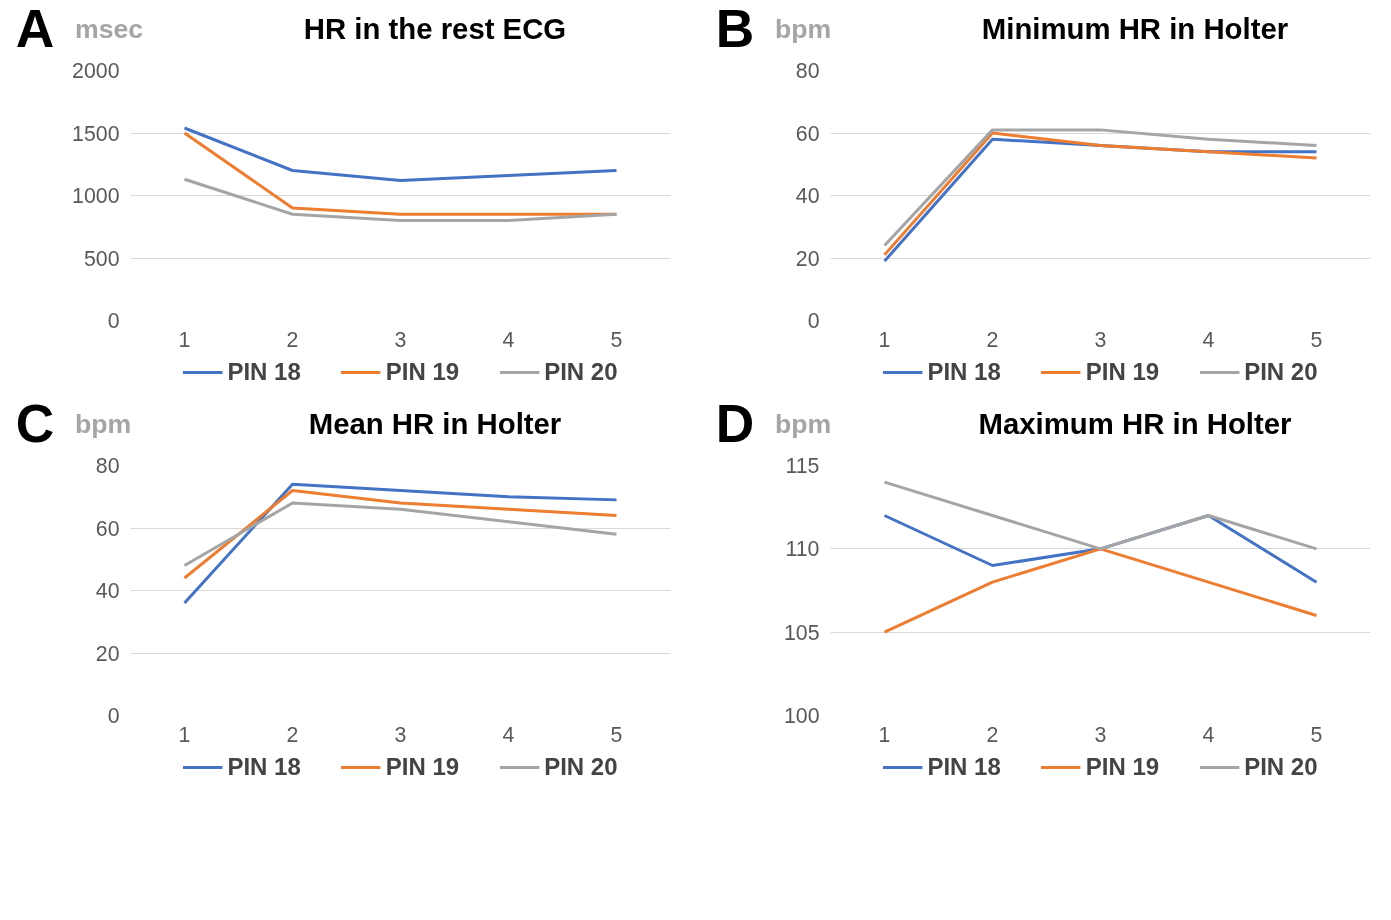 The width and height of the screenshot is (1391, 920). I want to click on text: A, so click(35, 29).